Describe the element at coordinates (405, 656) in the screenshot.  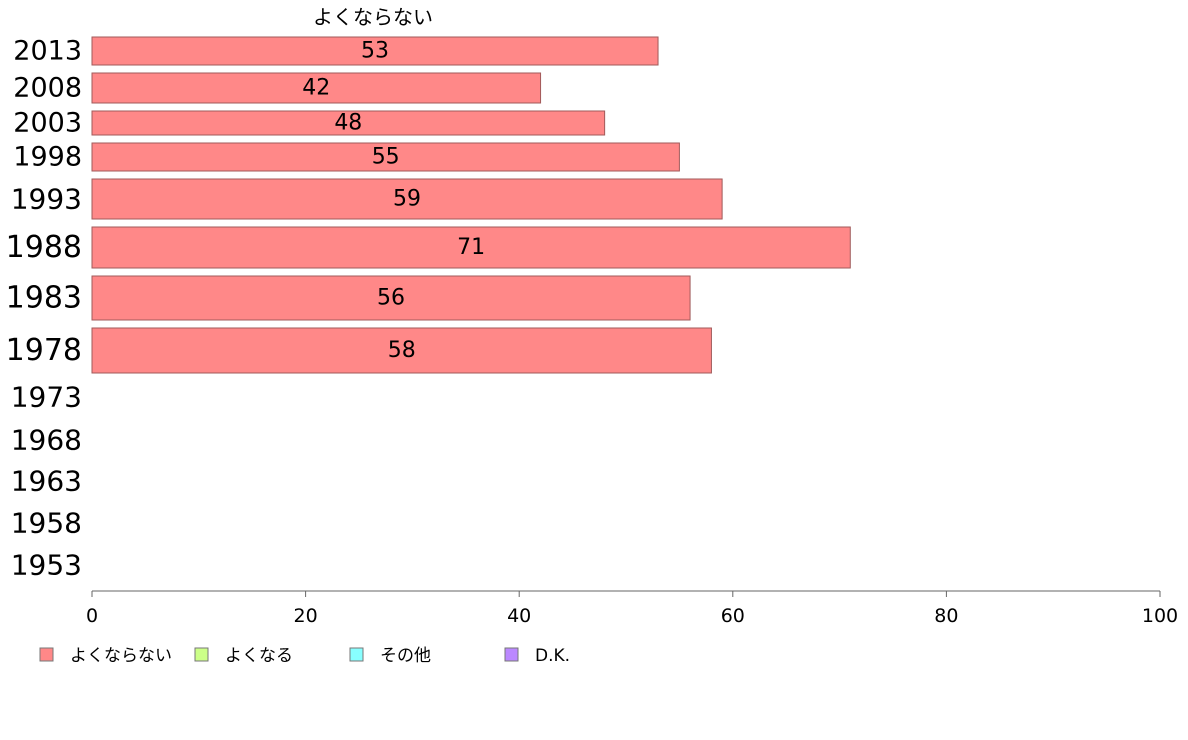
I see `legend-label: その他` at that location.